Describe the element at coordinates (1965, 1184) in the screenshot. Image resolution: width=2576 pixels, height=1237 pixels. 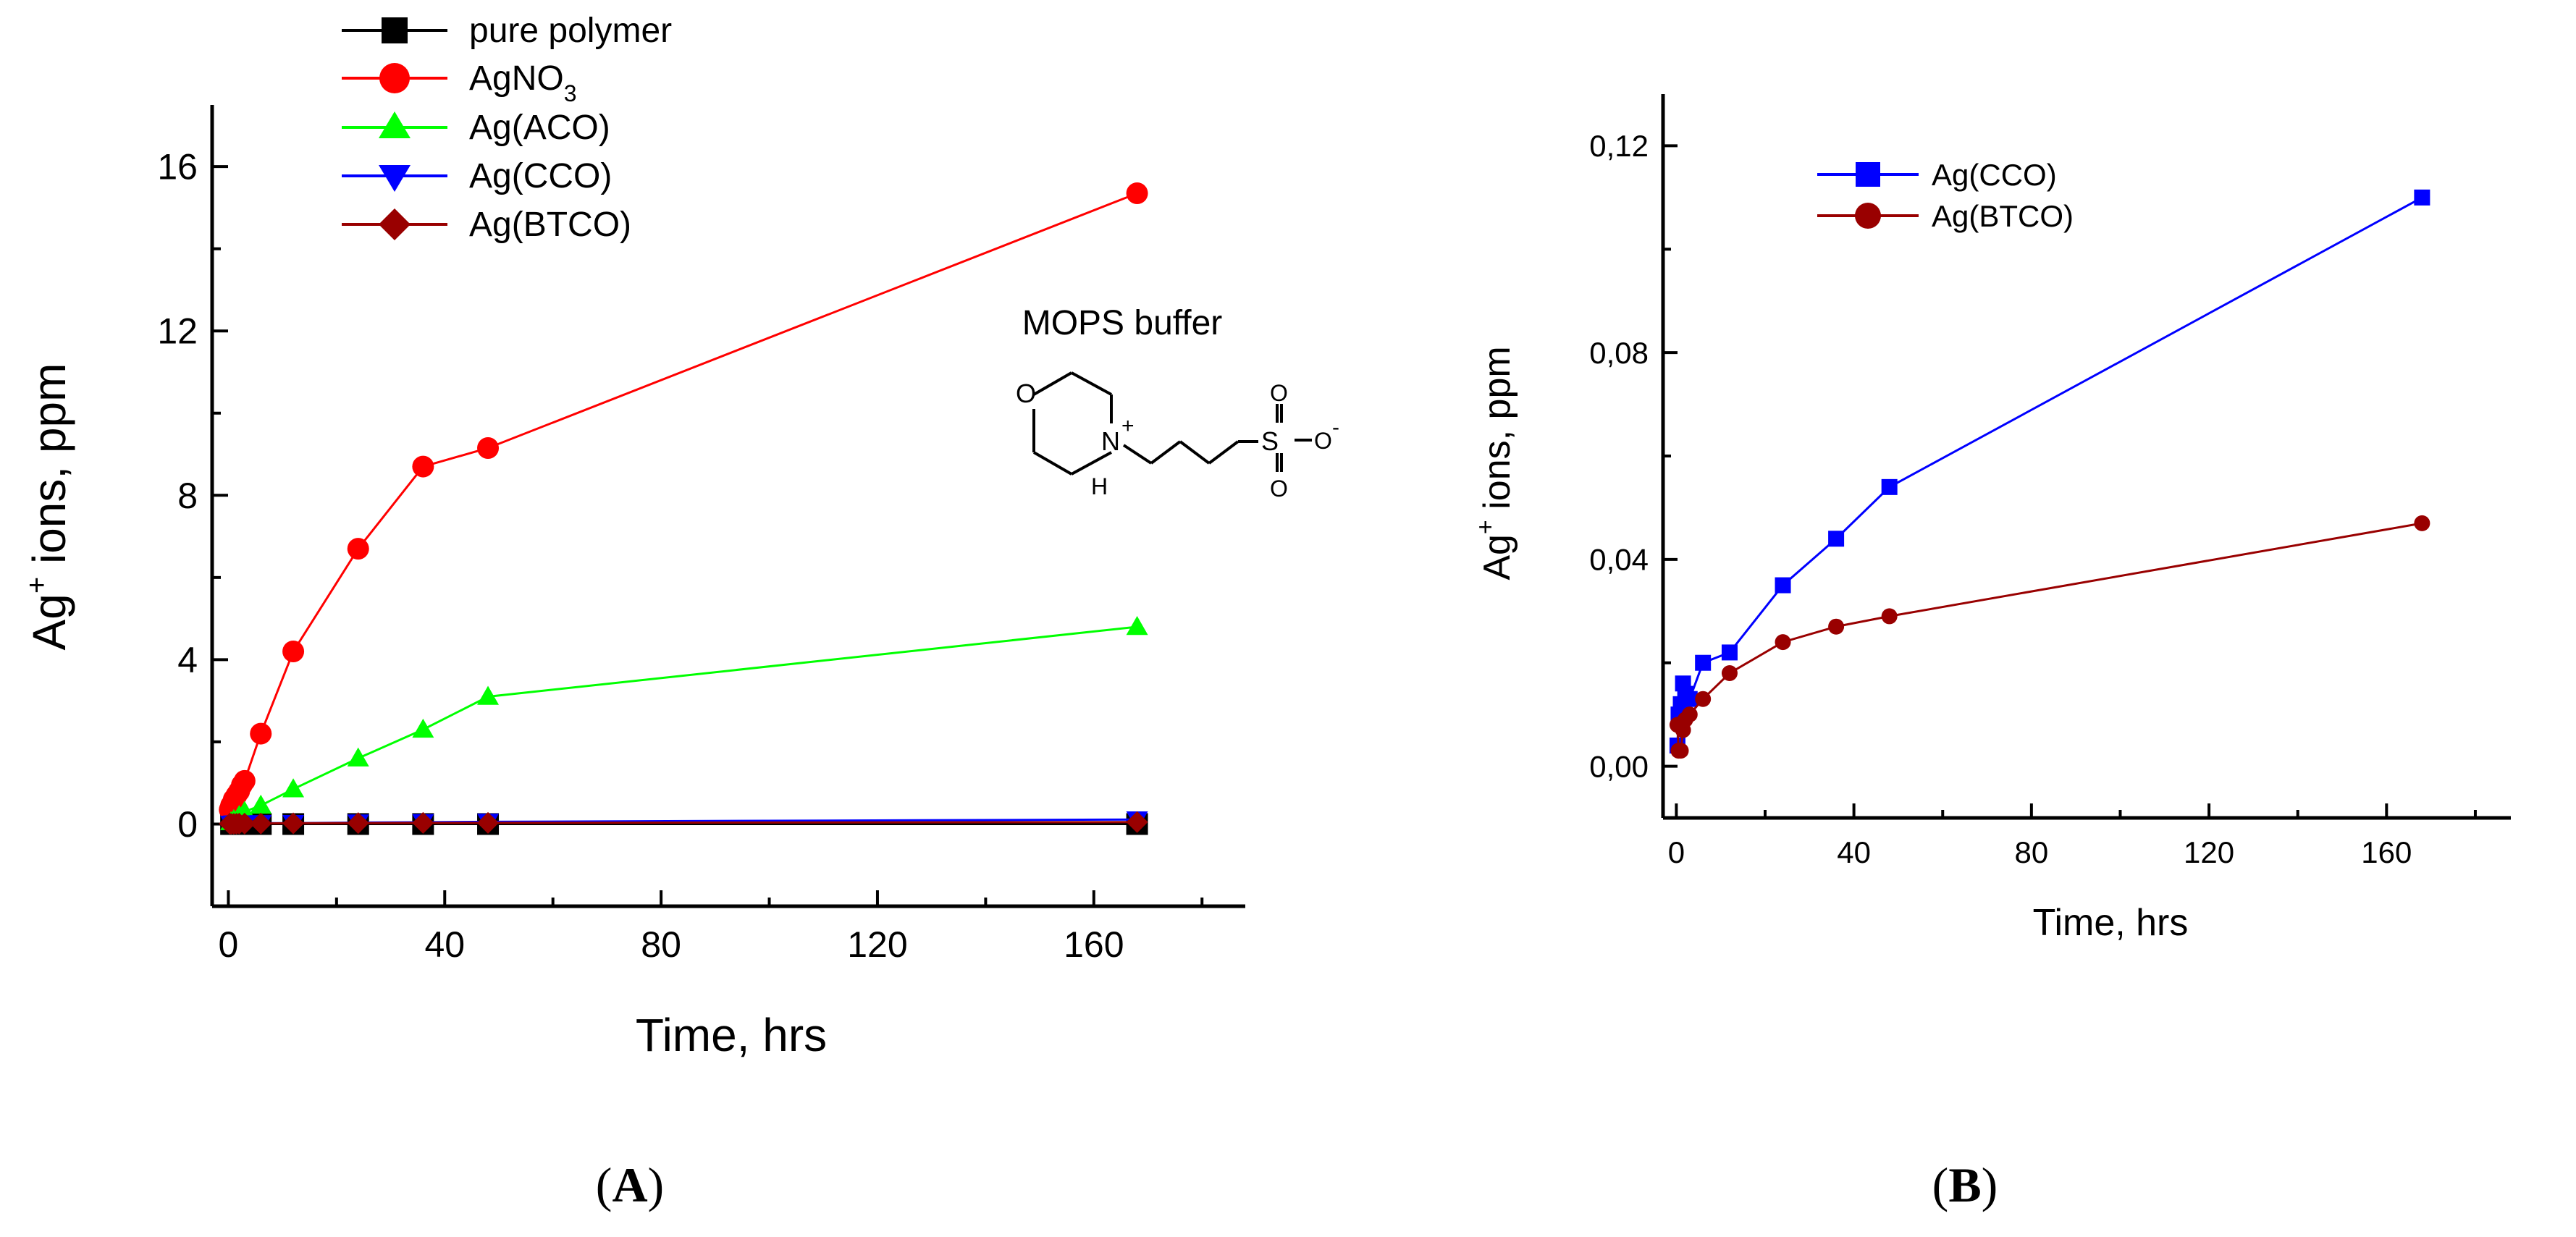
I see `panel-label-b: (B)` at that location.